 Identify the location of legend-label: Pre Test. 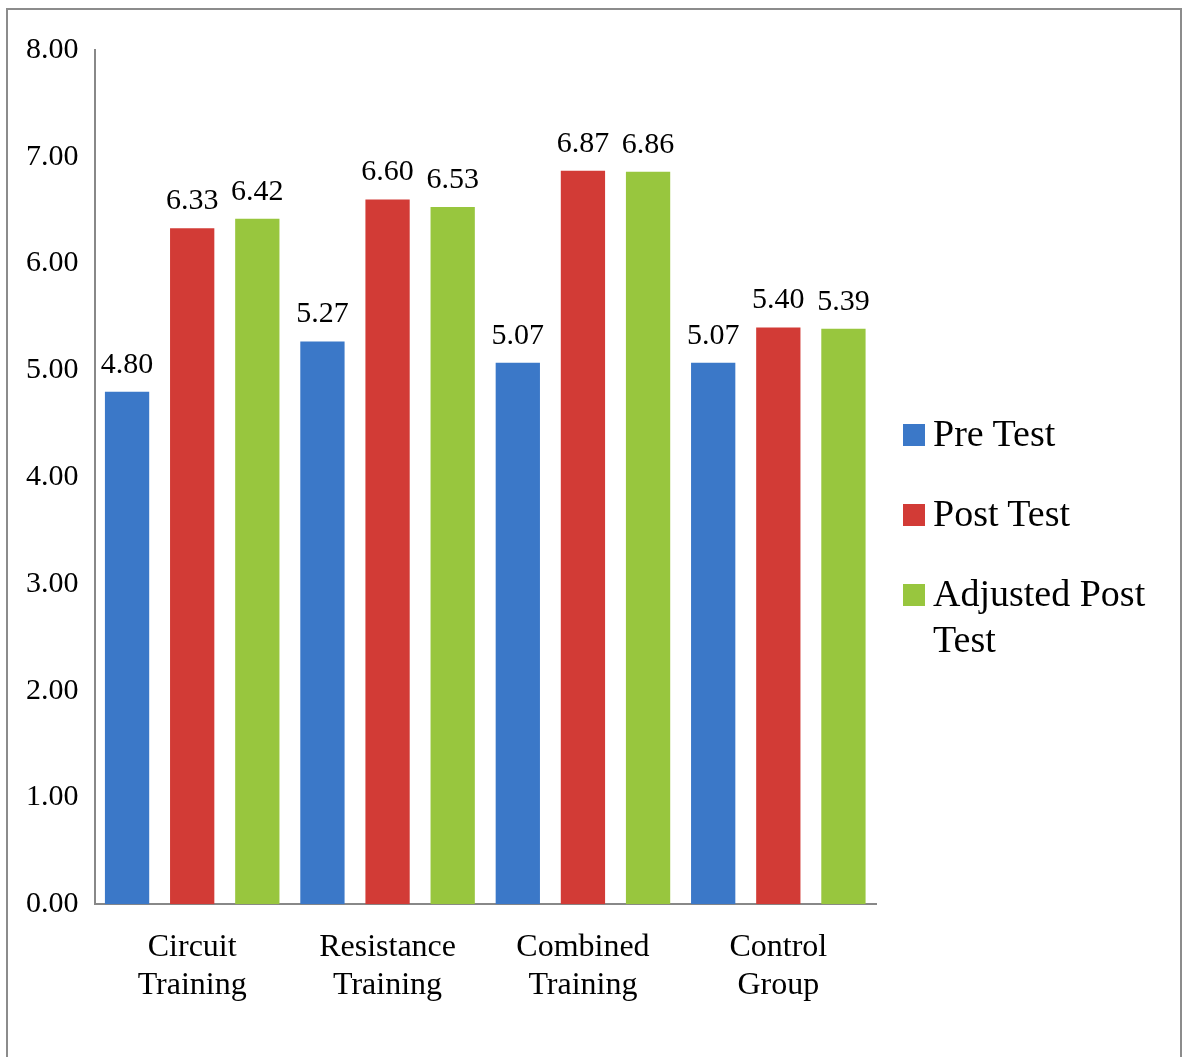
(994, 433).